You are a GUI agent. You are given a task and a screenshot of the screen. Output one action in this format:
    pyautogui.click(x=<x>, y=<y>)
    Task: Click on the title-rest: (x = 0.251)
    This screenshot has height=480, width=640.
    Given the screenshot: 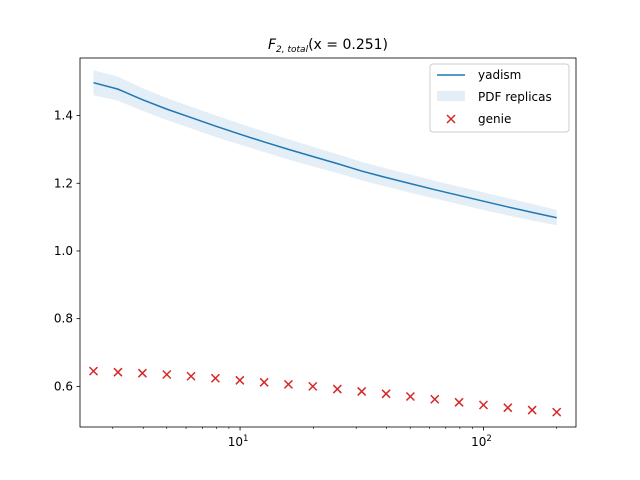 What is the action you would take?
    pyautogui.click(x=348, y=45)
    